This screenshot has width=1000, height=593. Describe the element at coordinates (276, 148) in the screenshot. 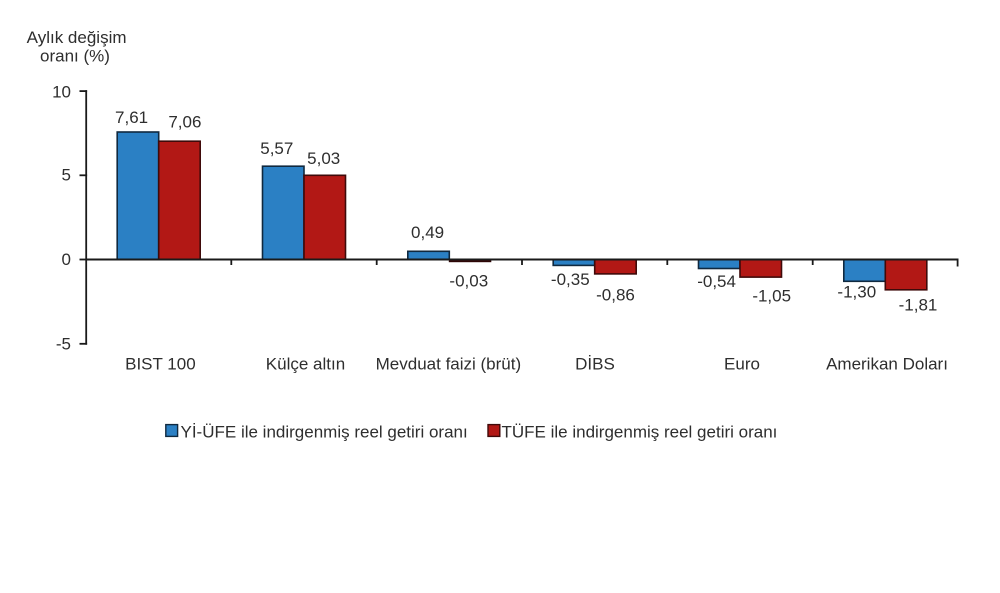

I see `svg-text: 5,57` at that location.